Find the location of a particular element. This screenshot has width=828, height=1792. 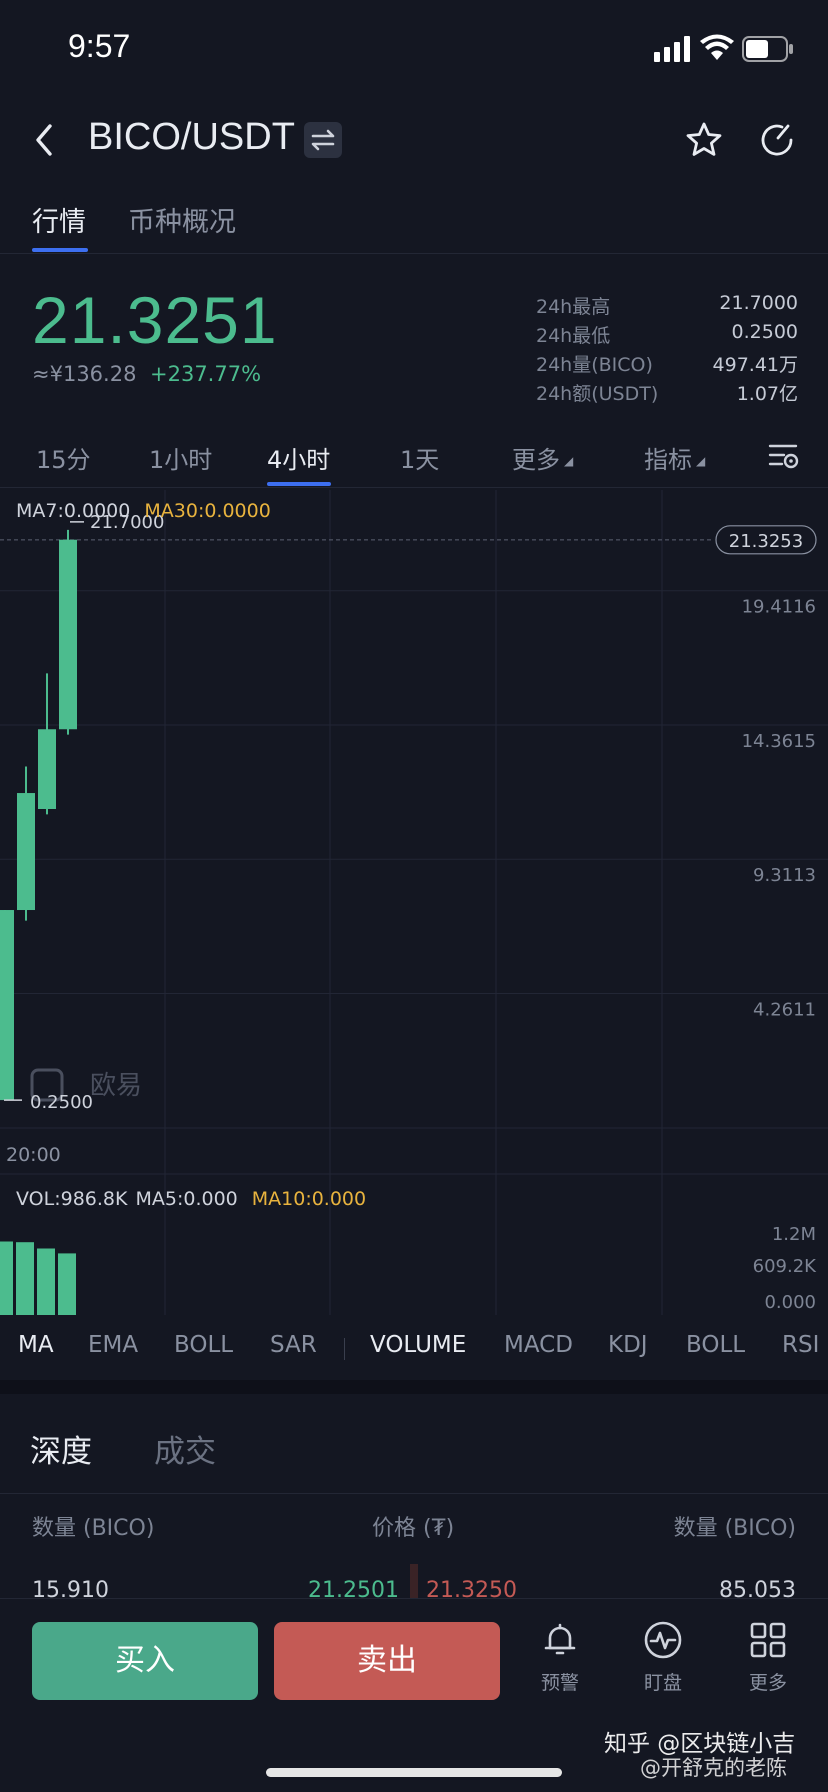

watermark-logo-icon is located at coordinates (47, 1085).